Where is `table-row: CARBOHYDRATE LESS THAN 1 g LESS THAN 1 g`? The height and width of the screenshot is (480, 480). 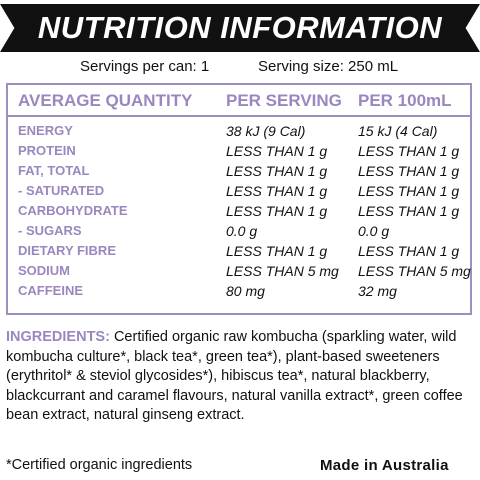 table-row: CARBOHYDRATE LESS THAN 1 g LESS THAN 1 g is located at coordinates (239, 213).